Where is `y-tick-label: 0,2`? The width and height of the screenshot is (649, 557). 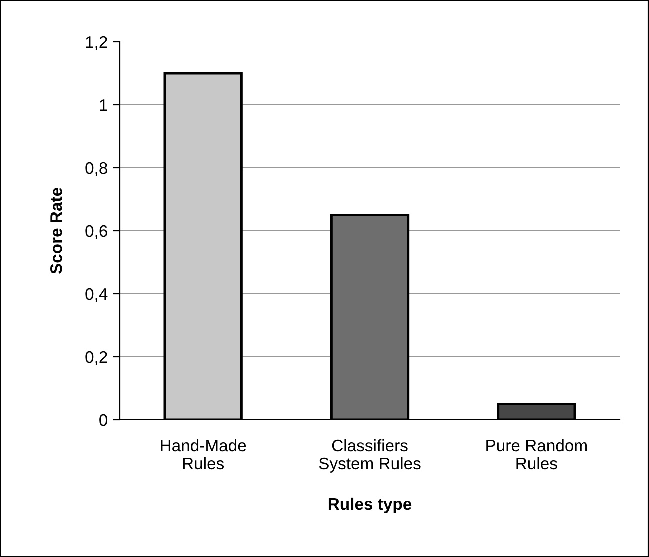 y-tick-label: 0,2 is located at coordinates (97, 358).